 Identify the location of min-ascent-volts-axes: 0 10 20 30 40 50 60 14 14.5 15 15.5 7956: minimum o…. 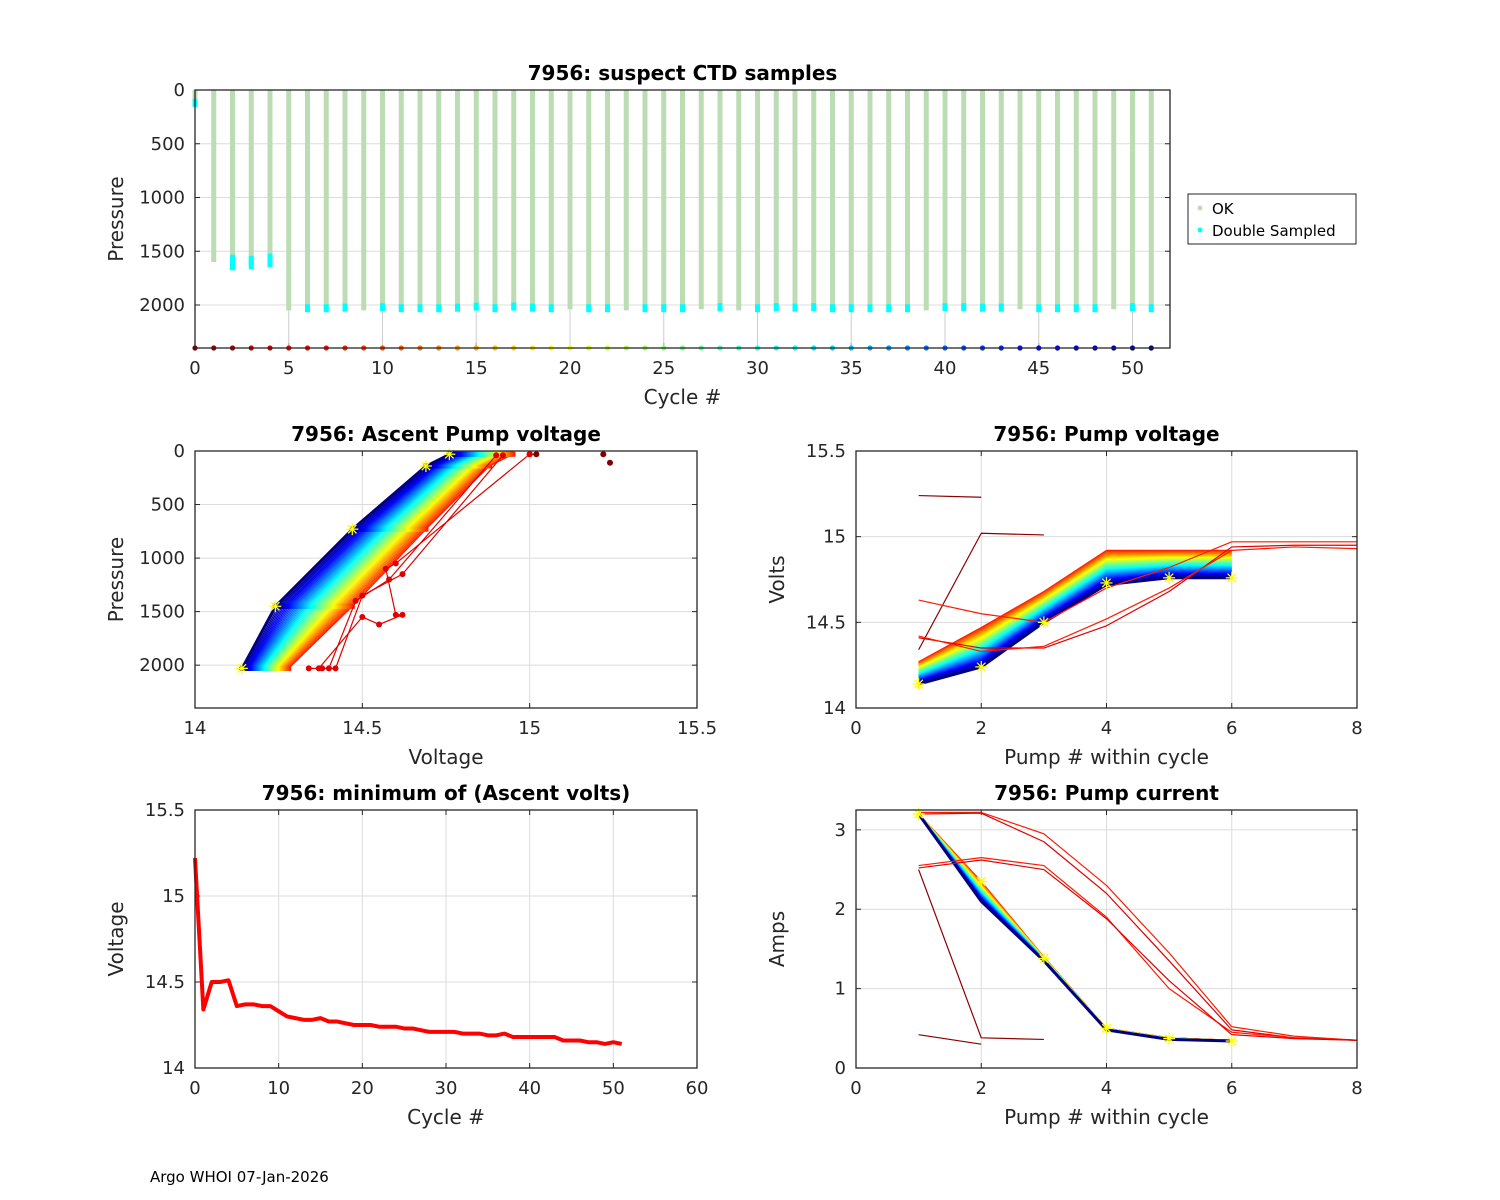
(406, 955).